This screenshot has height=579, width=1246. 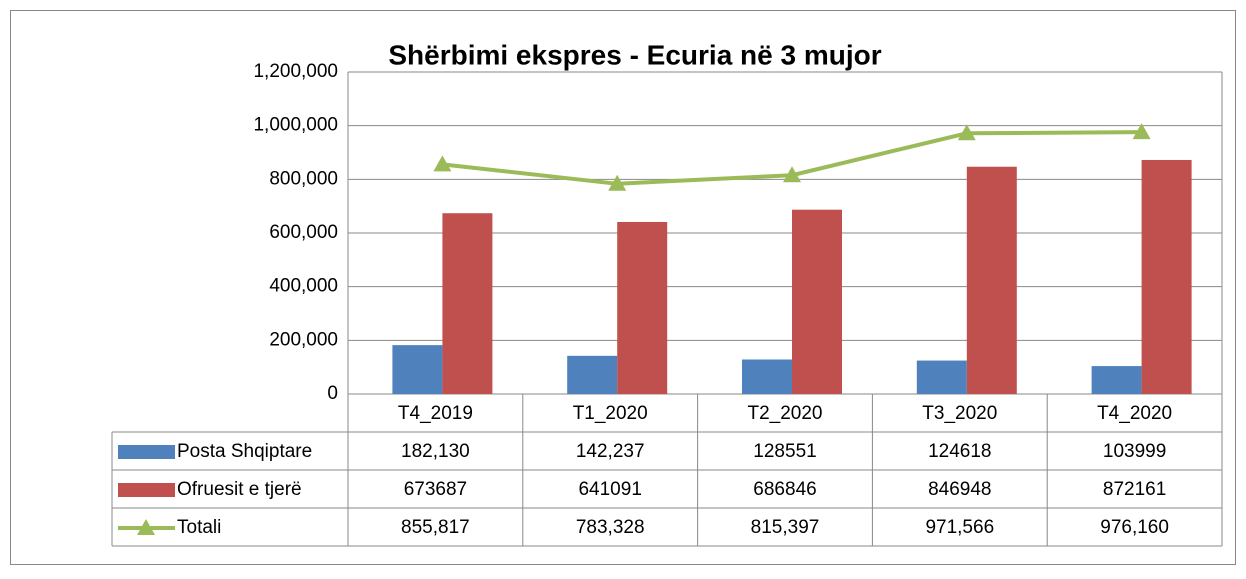 I want to click on x-tick-label: T2_2020, so click(x=784, y=413).